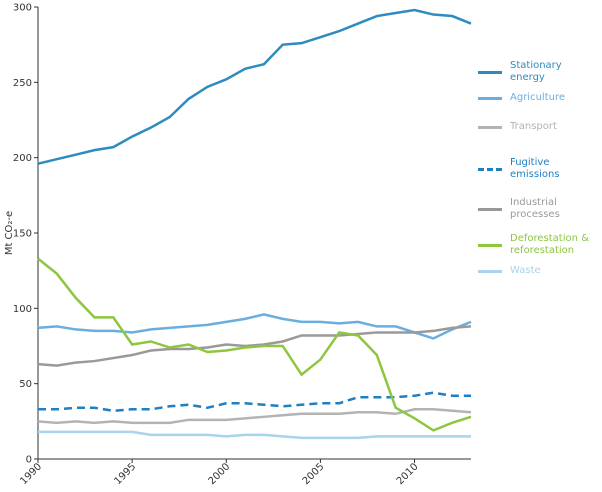  I want to click on x-tick-label: 2010, so click(408, 474).